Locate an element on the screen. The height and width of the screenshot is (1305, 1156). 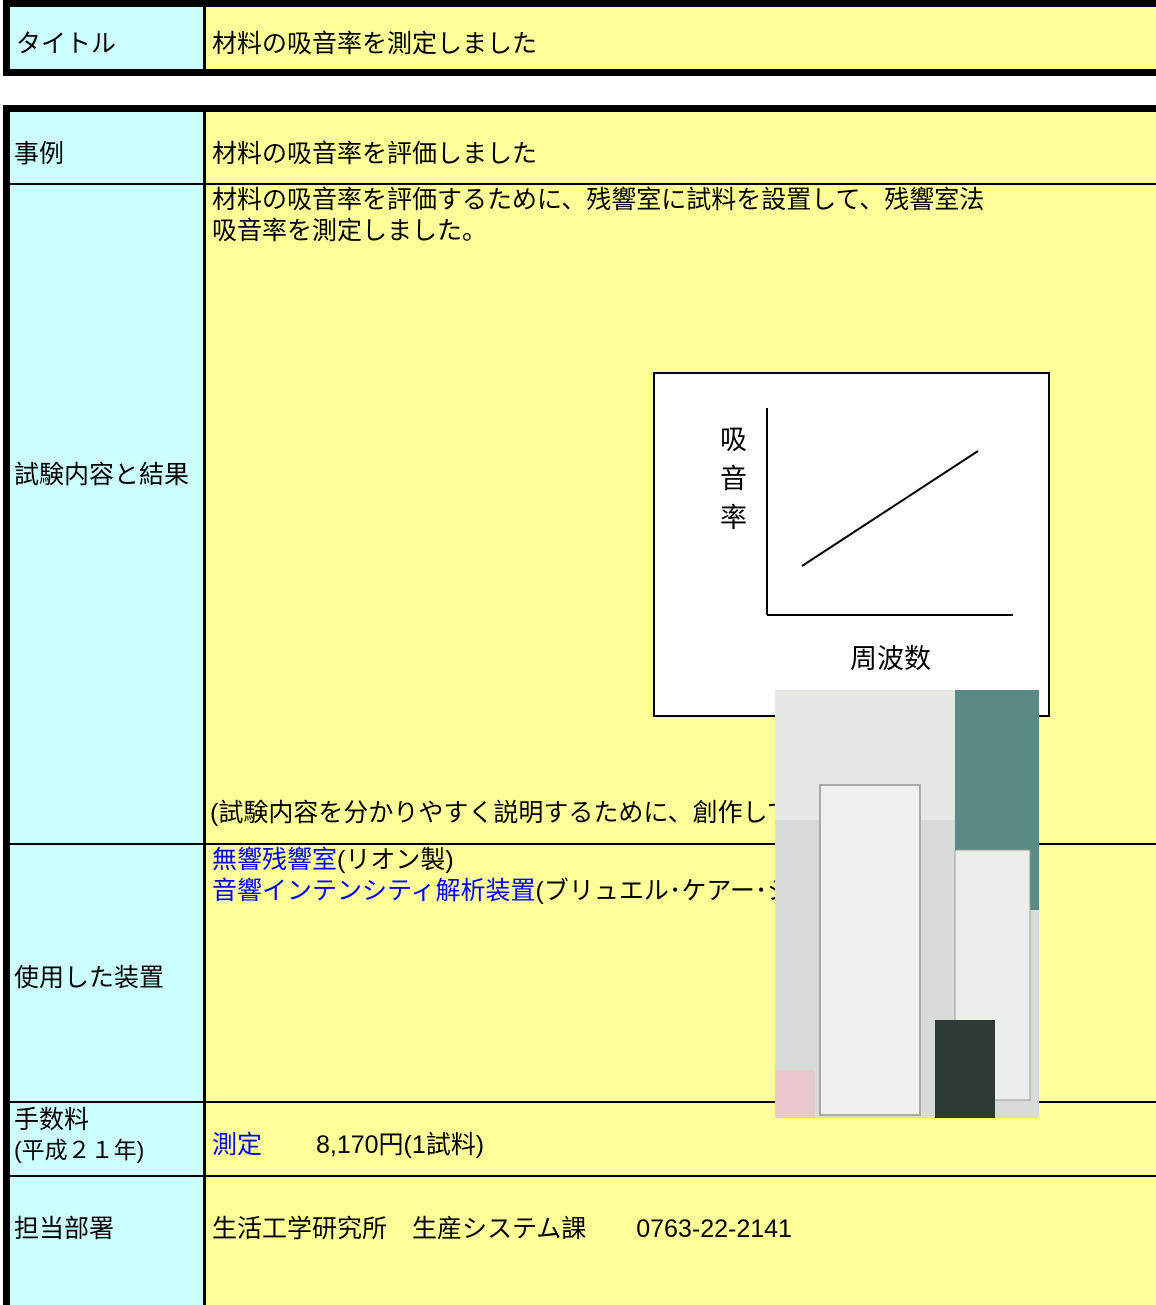
fee-label-note: (平成２１年) is located at coordinates (79, 1150).